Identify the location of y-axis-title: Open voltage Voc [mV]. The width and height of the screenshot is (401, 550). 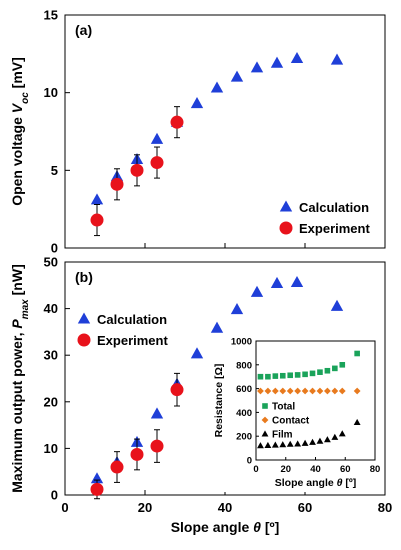
(20, 131).